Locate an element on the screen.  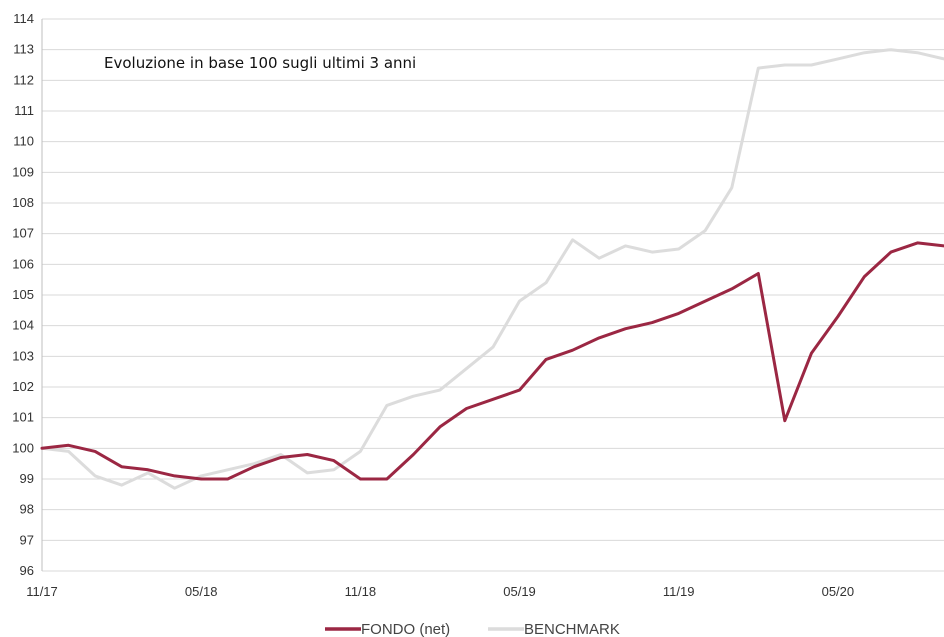
legend-label: FONDO (net) is located at coordinates (405, 629).